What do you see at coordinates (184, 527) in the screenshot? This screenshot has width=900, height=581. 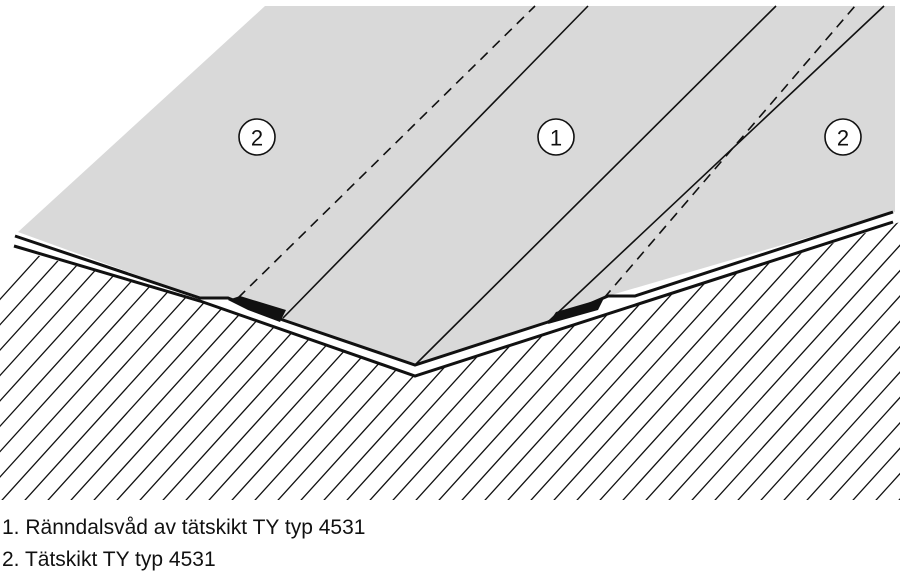 I see `legend-item: 1. Ränndalsvåd av tätskikt TY typ 4531` at bounding box center [184, 527].